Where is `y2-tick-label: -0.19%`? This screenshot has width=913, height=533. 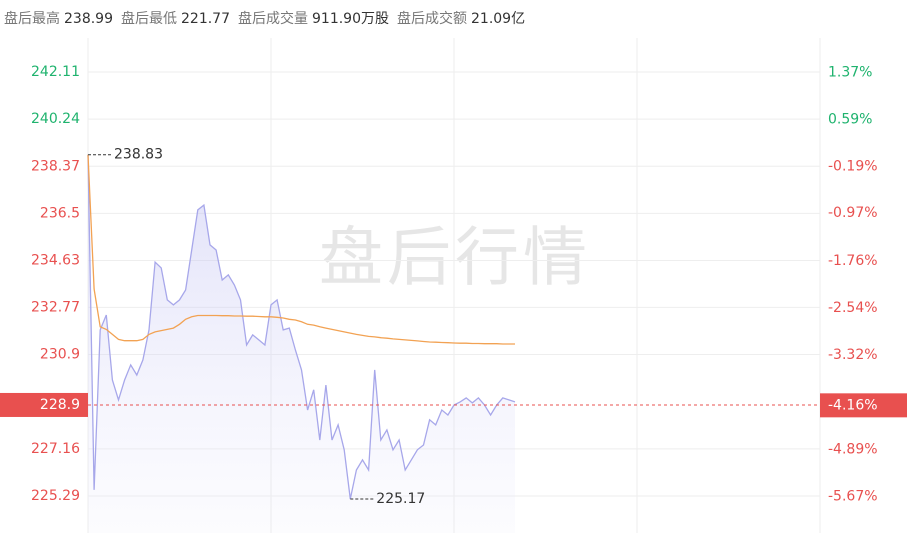
y2-tick-label: -0.19% is located at coordinates (853, 166).